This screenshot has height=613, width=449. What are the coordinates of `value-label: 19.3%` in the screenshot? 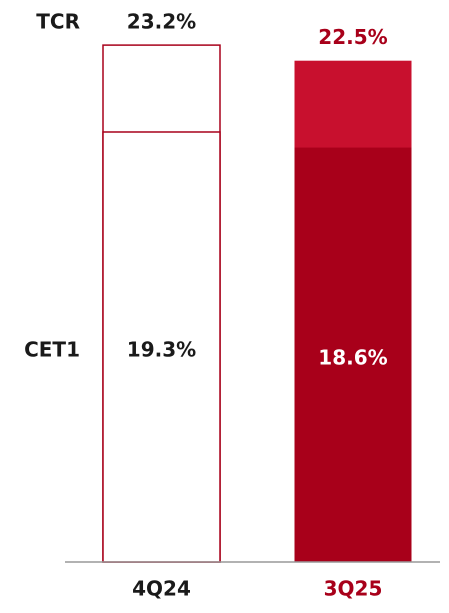 It's located at (161, 349).